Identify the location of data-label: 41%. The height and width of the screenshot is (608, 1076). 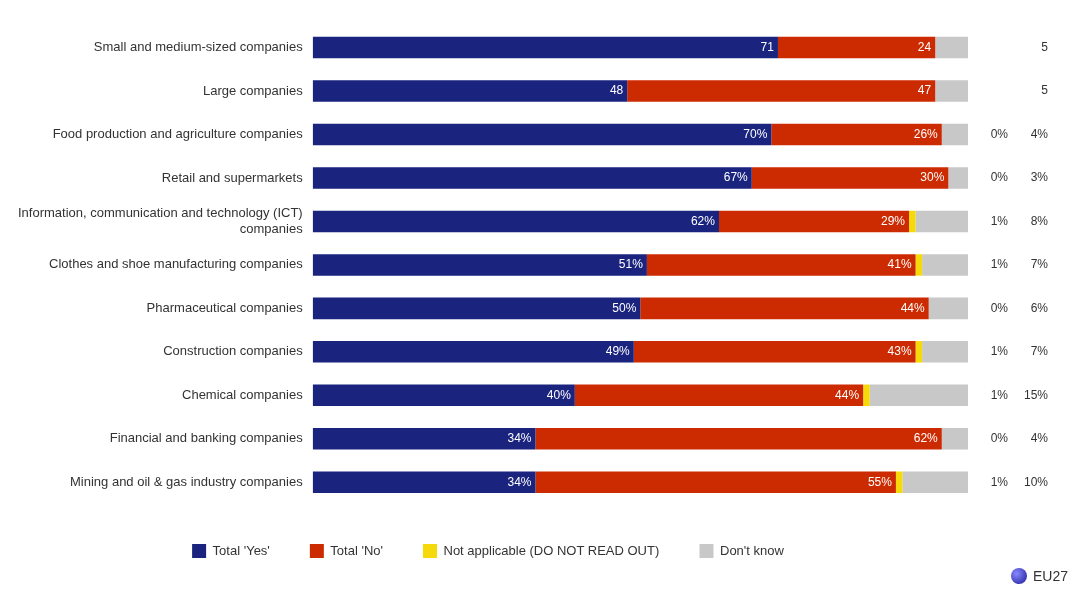
(899, 264).